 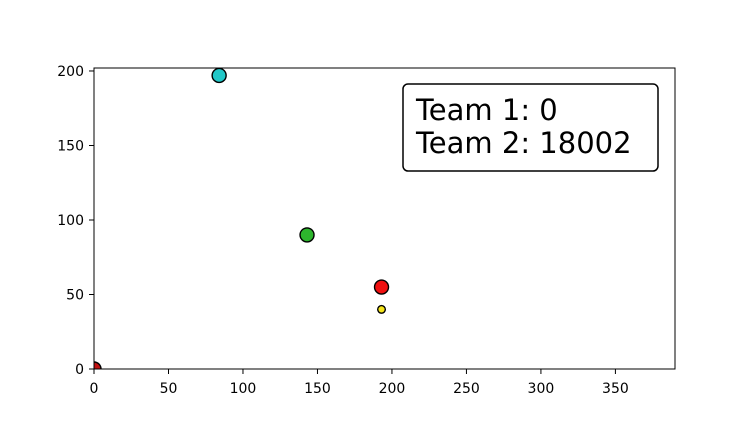 I want to click on x-tick-label: 350, so click(x=615, y=389).